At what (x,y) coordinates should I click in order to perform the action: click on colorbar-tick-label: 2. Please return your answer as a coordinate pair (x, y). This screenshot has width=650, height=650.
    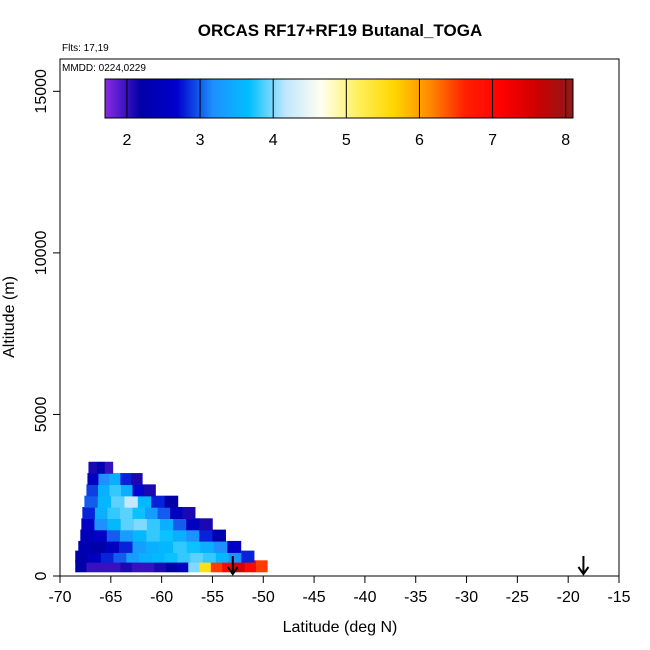
    Looking at the image, I should click on (126, 140).